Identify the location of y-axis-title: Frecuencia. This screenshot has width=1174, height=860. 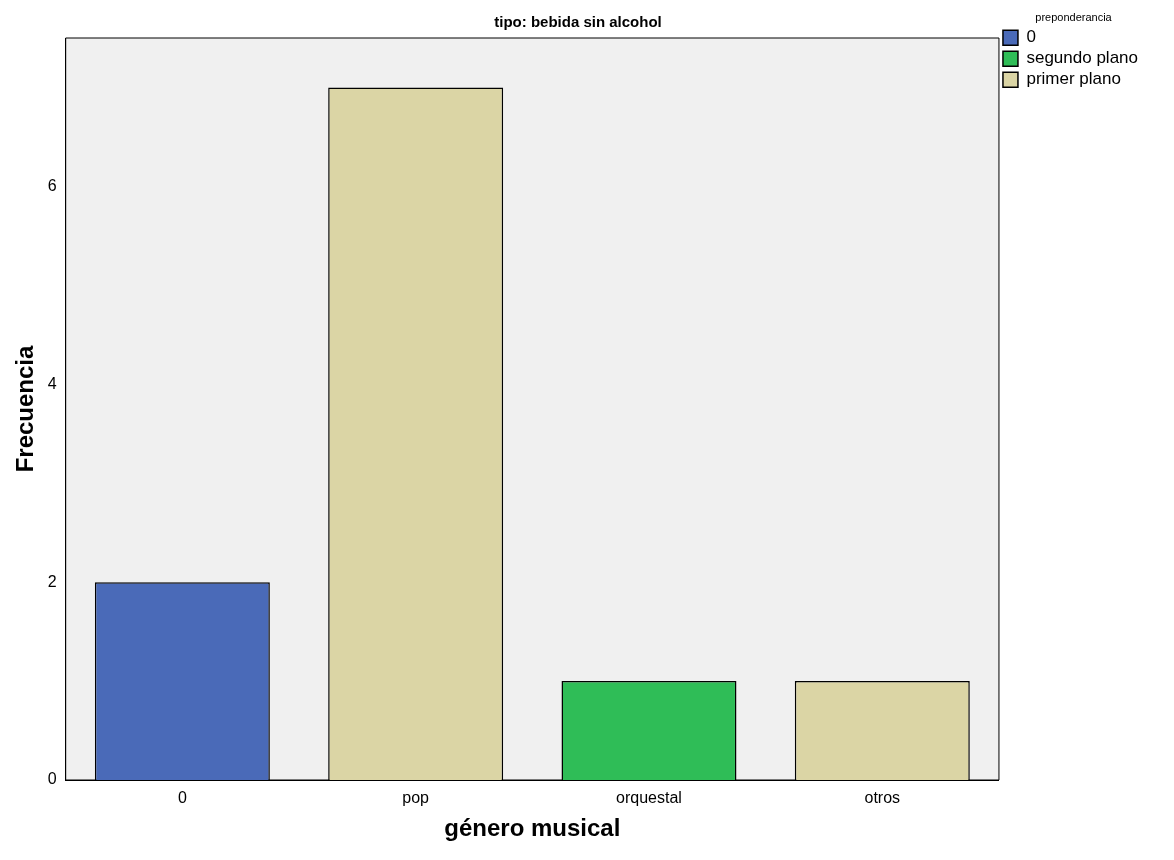
(25, 408).